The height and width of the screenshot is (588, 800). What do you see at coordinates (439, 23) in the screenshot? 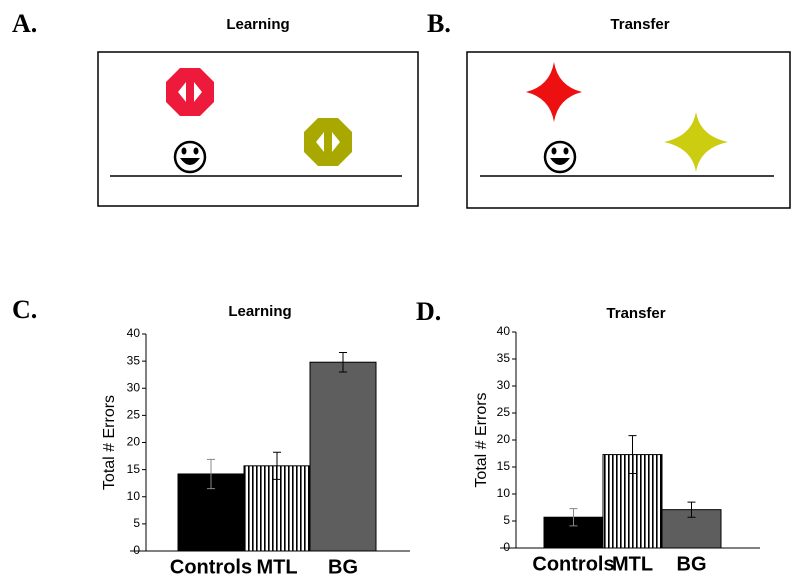
I see `panel-letter: B.` at bounding box center [439, 23].